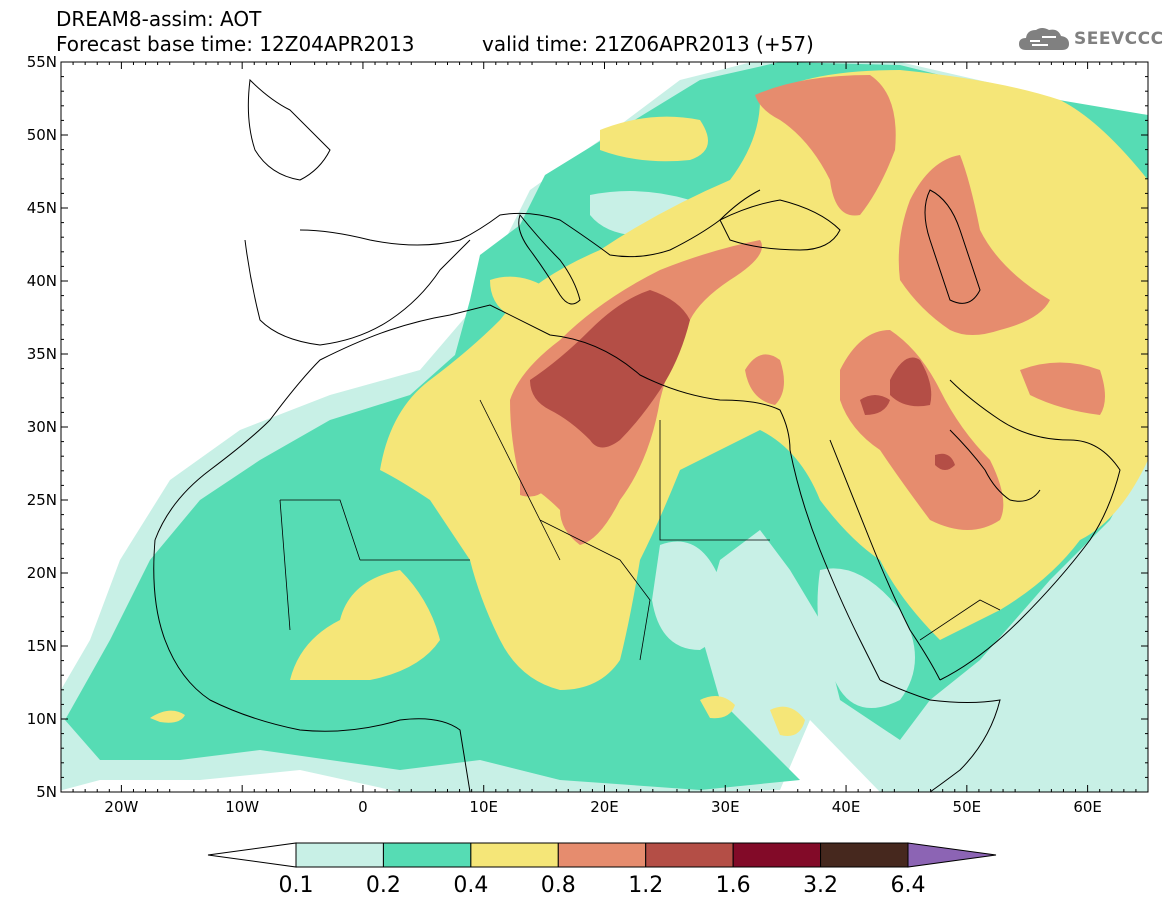  Describe the element at coordinates (688, 595) in the screenshot. I see `aot-hole-sudan` at that location.